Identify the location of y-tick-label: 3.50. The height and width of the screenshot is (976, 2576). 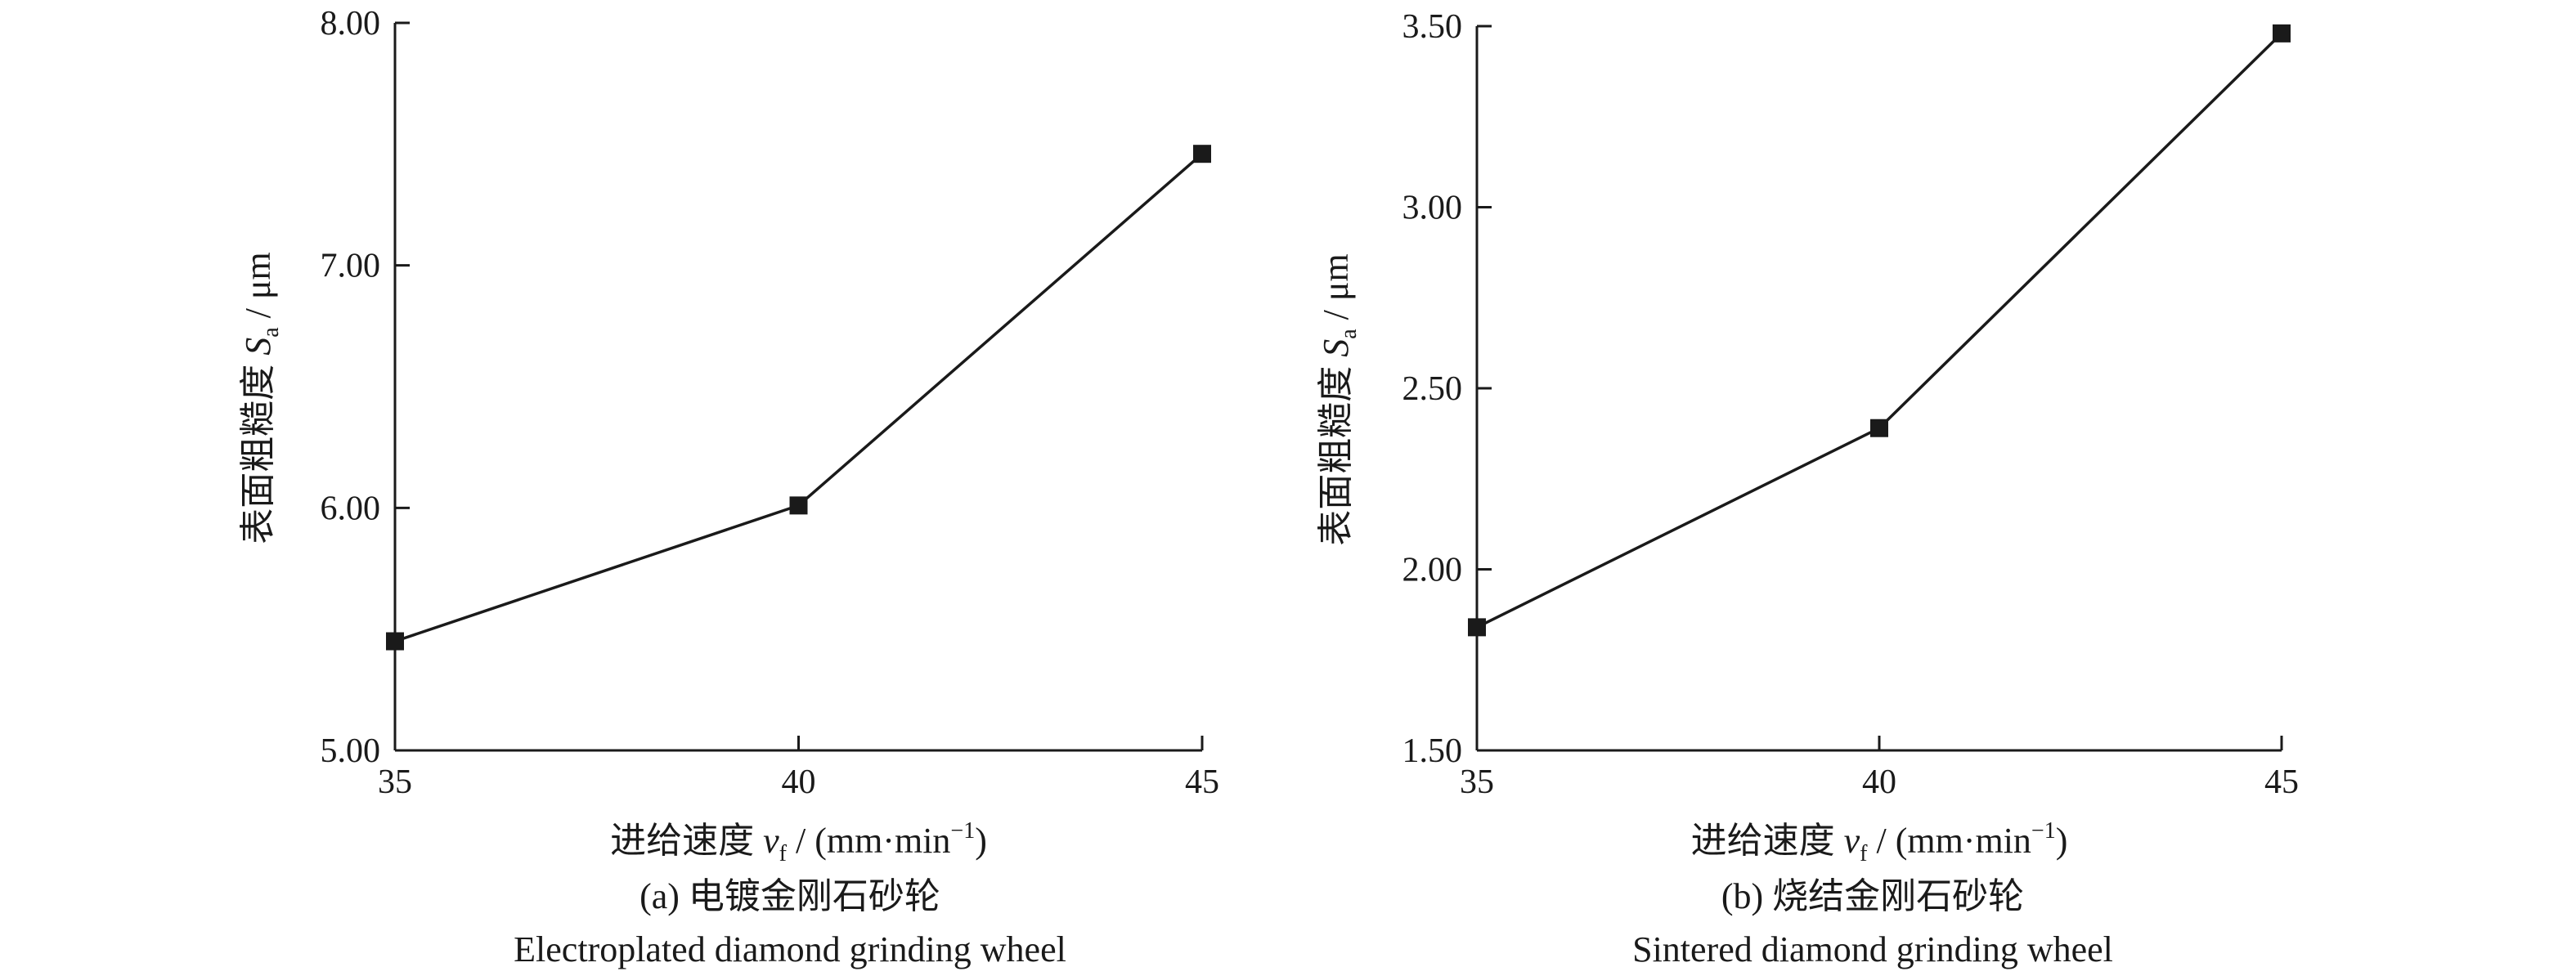
(1433, 27).